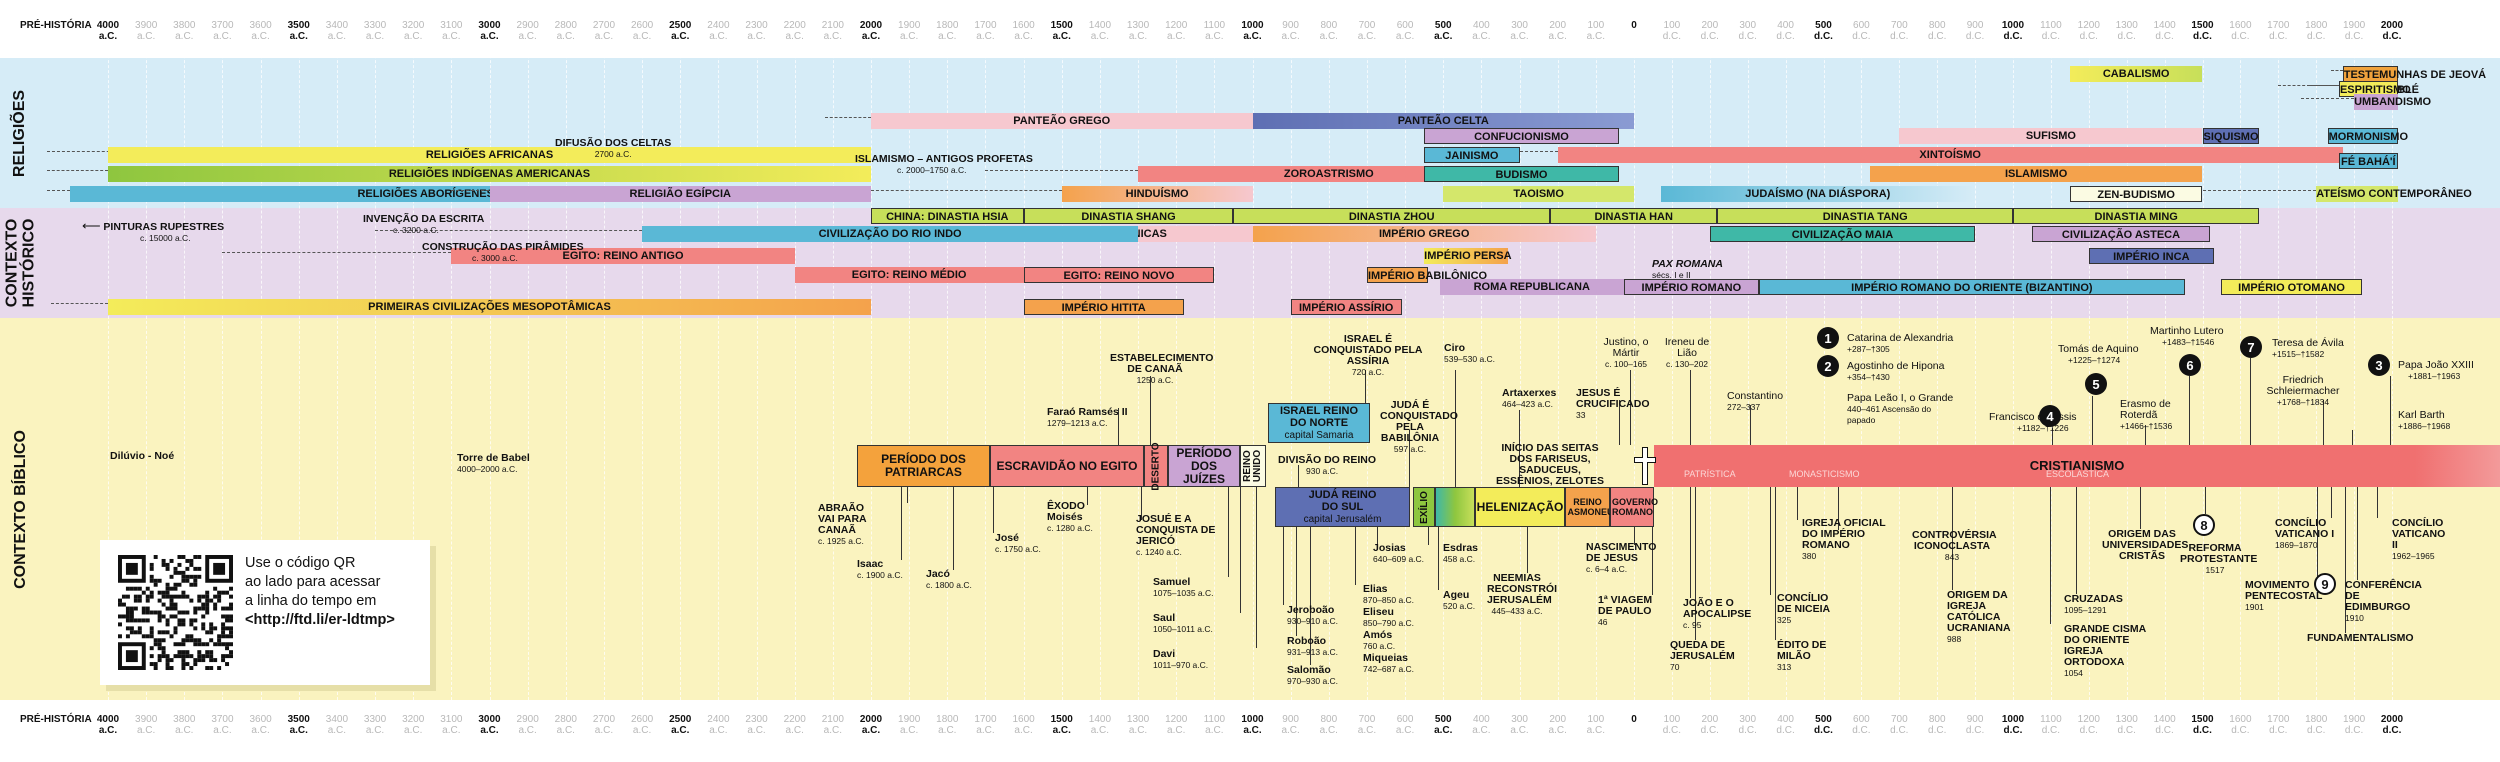  What do you see at coordinates (20, 509) in the screenshot?
I see `section-label-biblical: CONTEXTO BÍBLICO` at bounding box center [20, 509].